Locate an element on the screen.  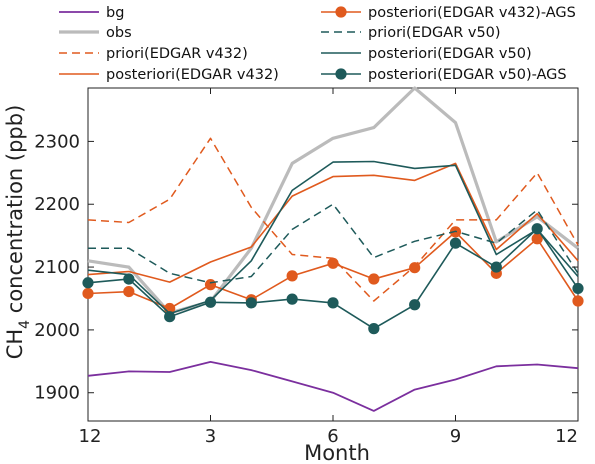
legend-entry-posteriori-edgar-v432-ags: posteriori(EDGAR v432)-AGS is located at coordinates (448, 13).